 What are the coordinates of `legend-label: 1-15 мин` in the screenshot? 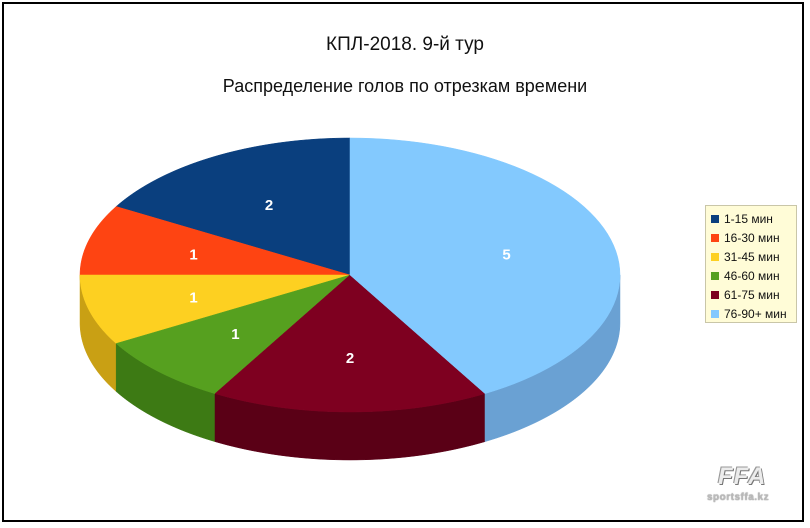 It's located at (748, 218).